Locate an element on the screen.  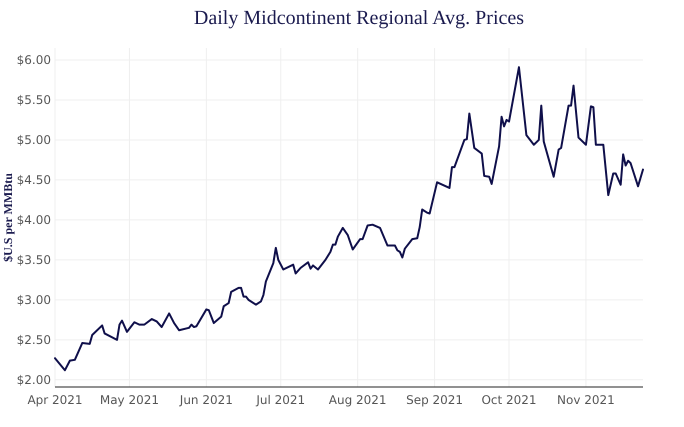
y-tick-label: $5.00 is located at coordinates (33, 139).